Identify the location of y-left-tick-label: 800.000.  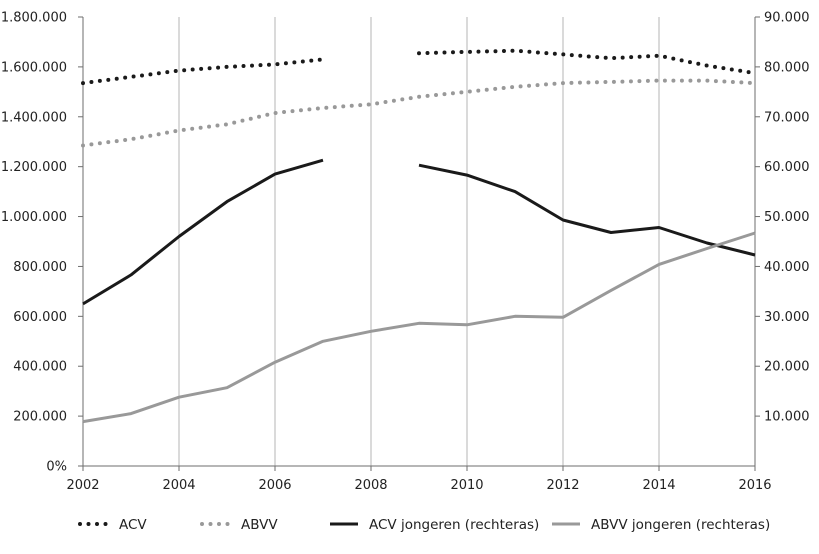
(40, 267).